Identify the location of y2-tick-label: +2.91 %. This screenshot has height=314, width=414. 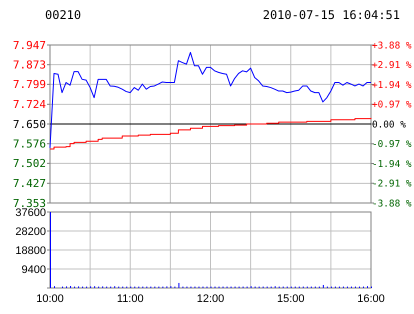
(392, 66).